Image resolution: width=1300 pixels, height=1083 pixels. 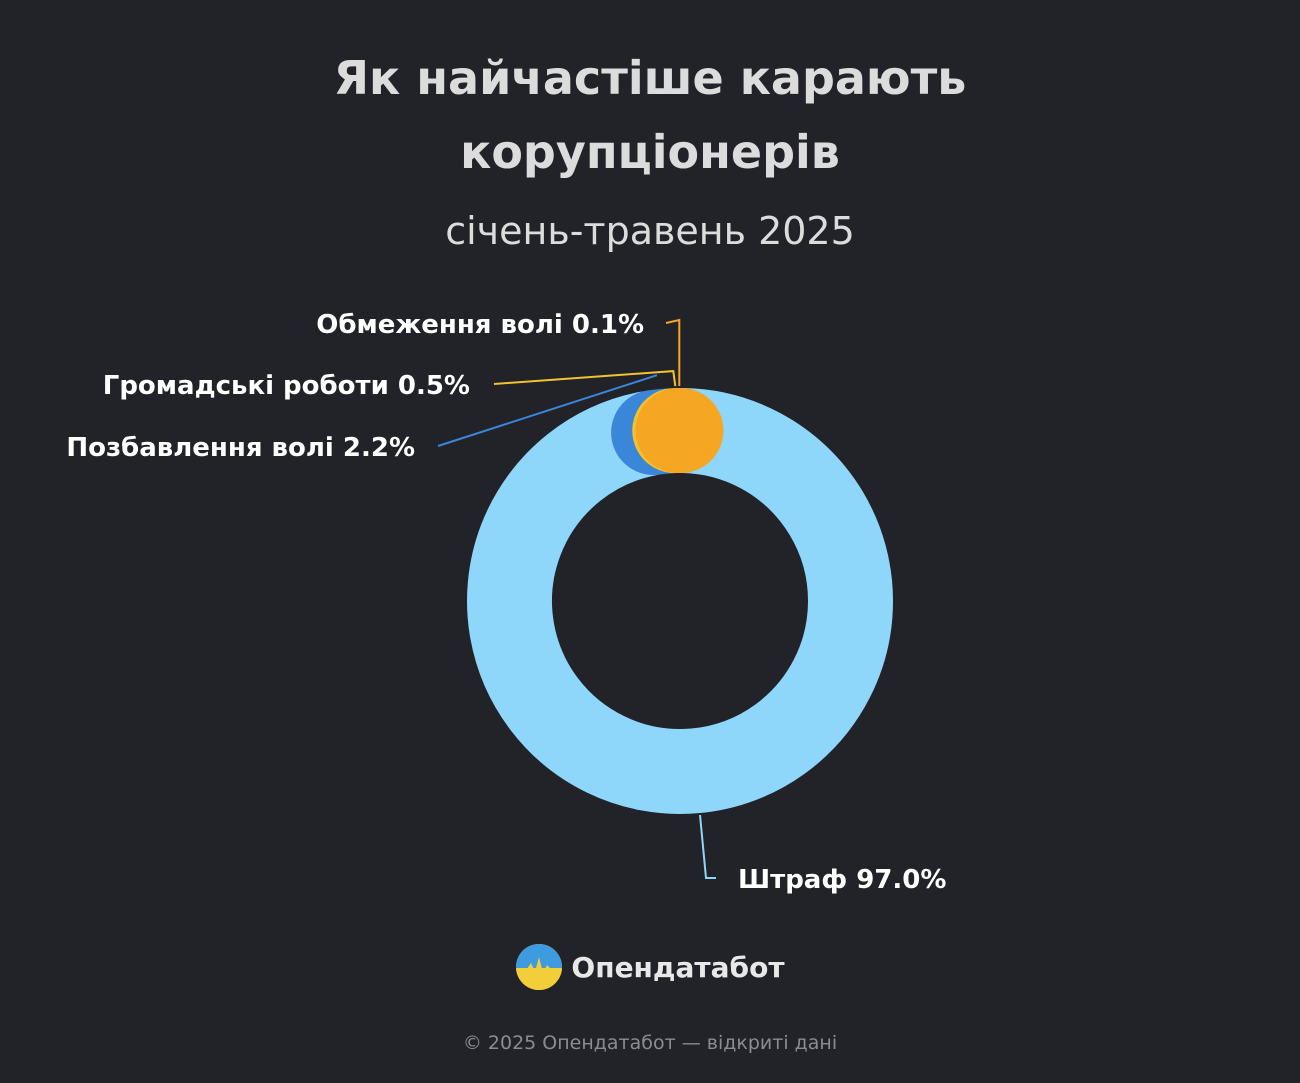 I want to click on slice-label-обмеження-волі: Обмеження волі 0.1%, so click(x=480, y=325).